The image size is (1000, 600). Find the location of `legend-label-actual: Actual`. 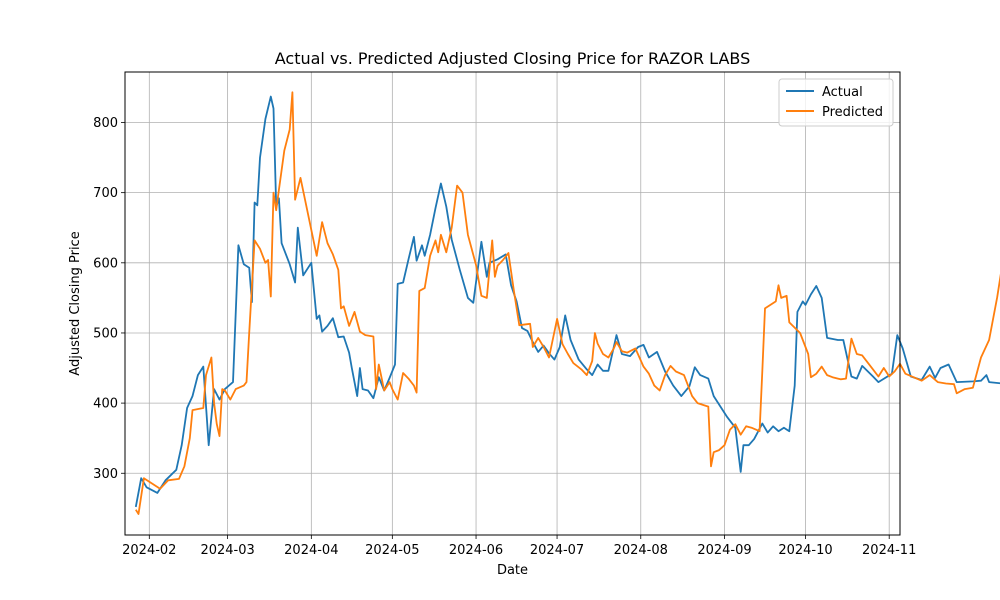

legend-label-actual: Actual is located at coordinates (842, 92).